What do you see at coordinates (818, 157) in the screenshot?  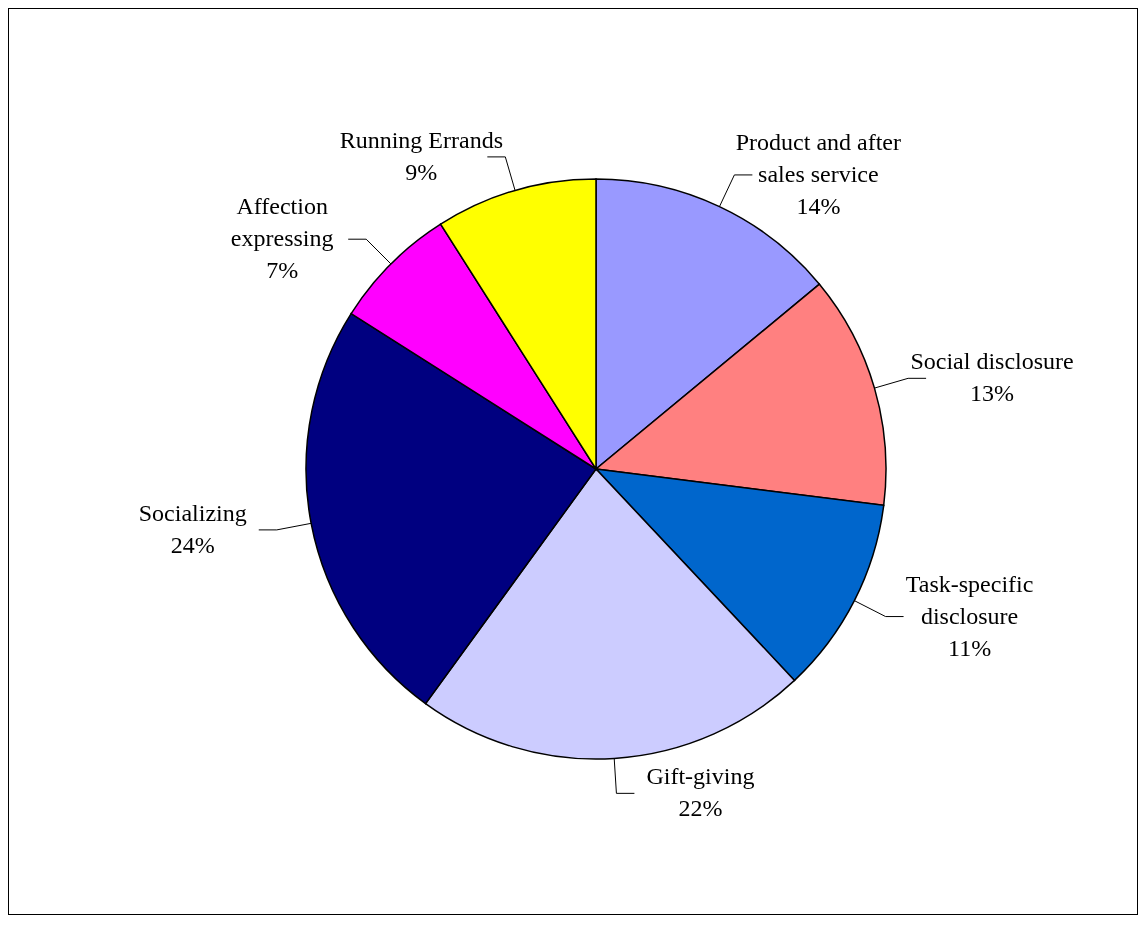 I see `slice-label: Product and after sales service` at bounding box center [818, 157].